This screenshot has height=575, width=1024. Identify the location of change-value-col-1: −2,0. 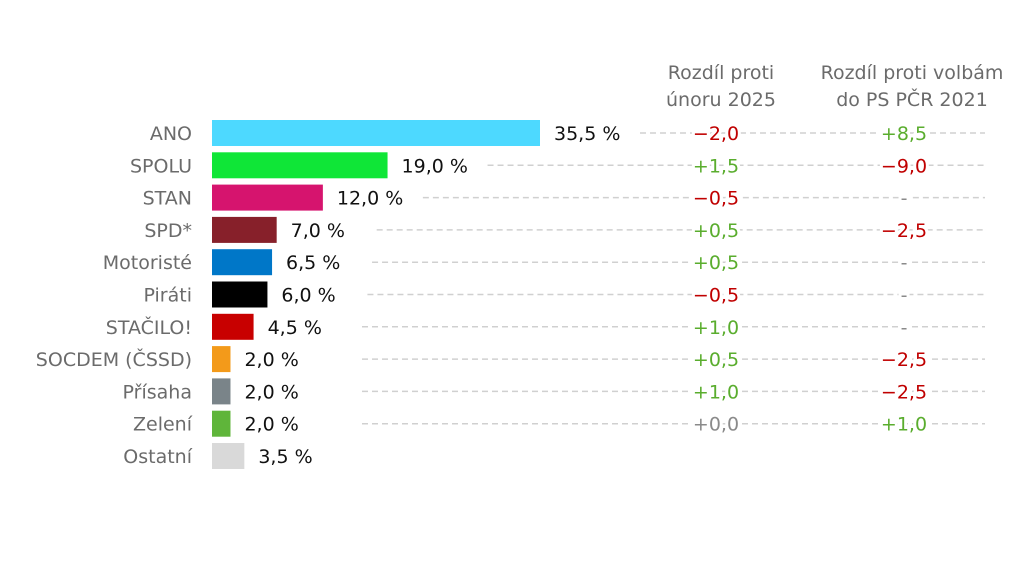
(716, 134).